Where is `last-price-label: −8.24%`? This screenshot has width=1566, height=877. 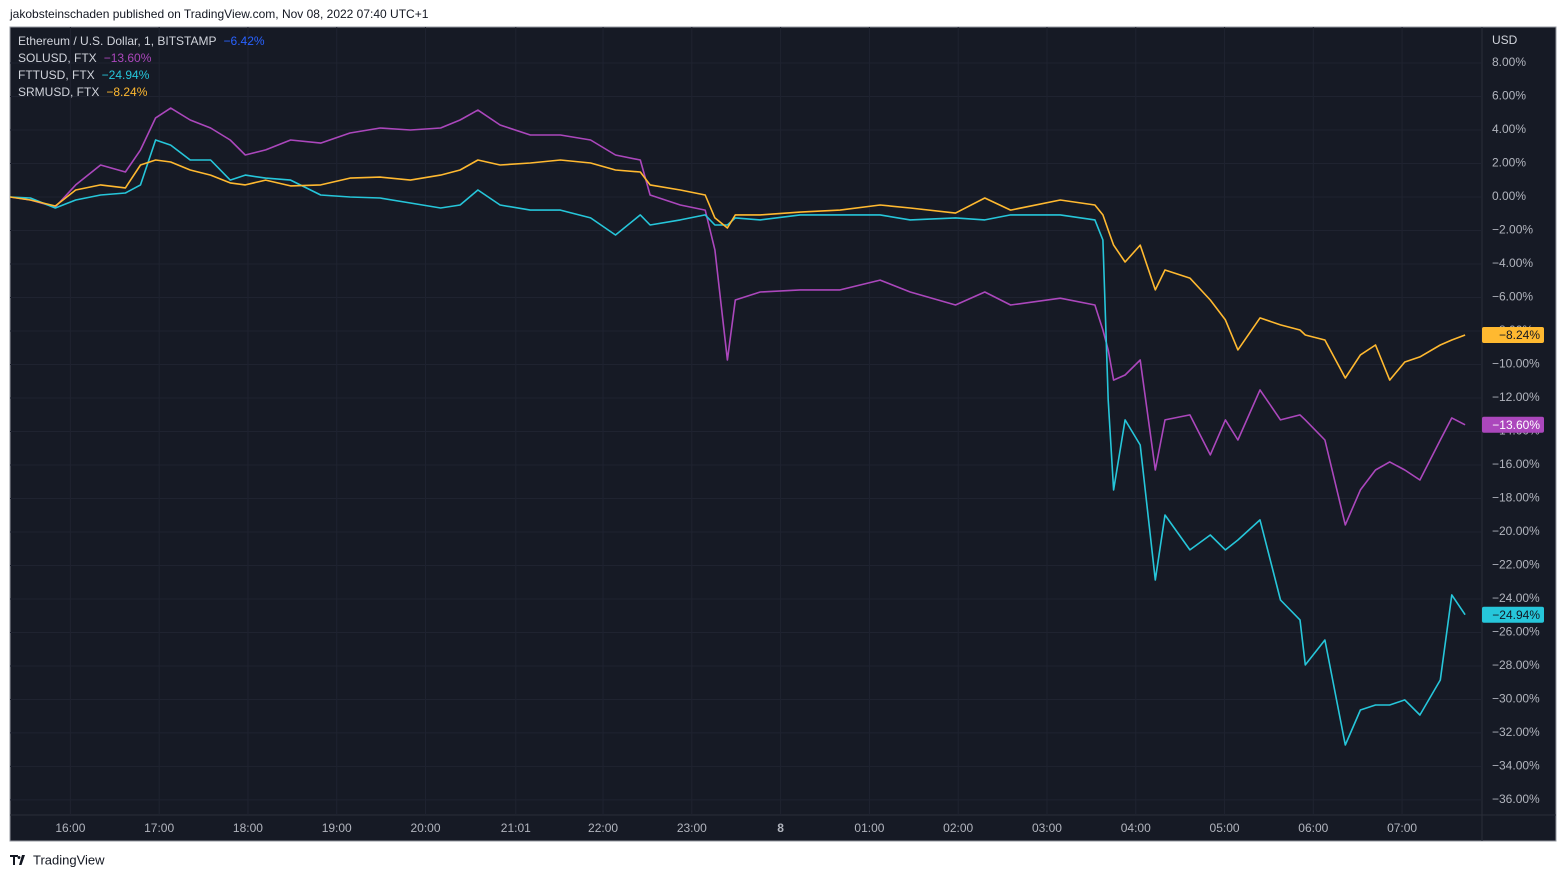
last-price-label: −8.24% is located at coordinates (1519, 335).